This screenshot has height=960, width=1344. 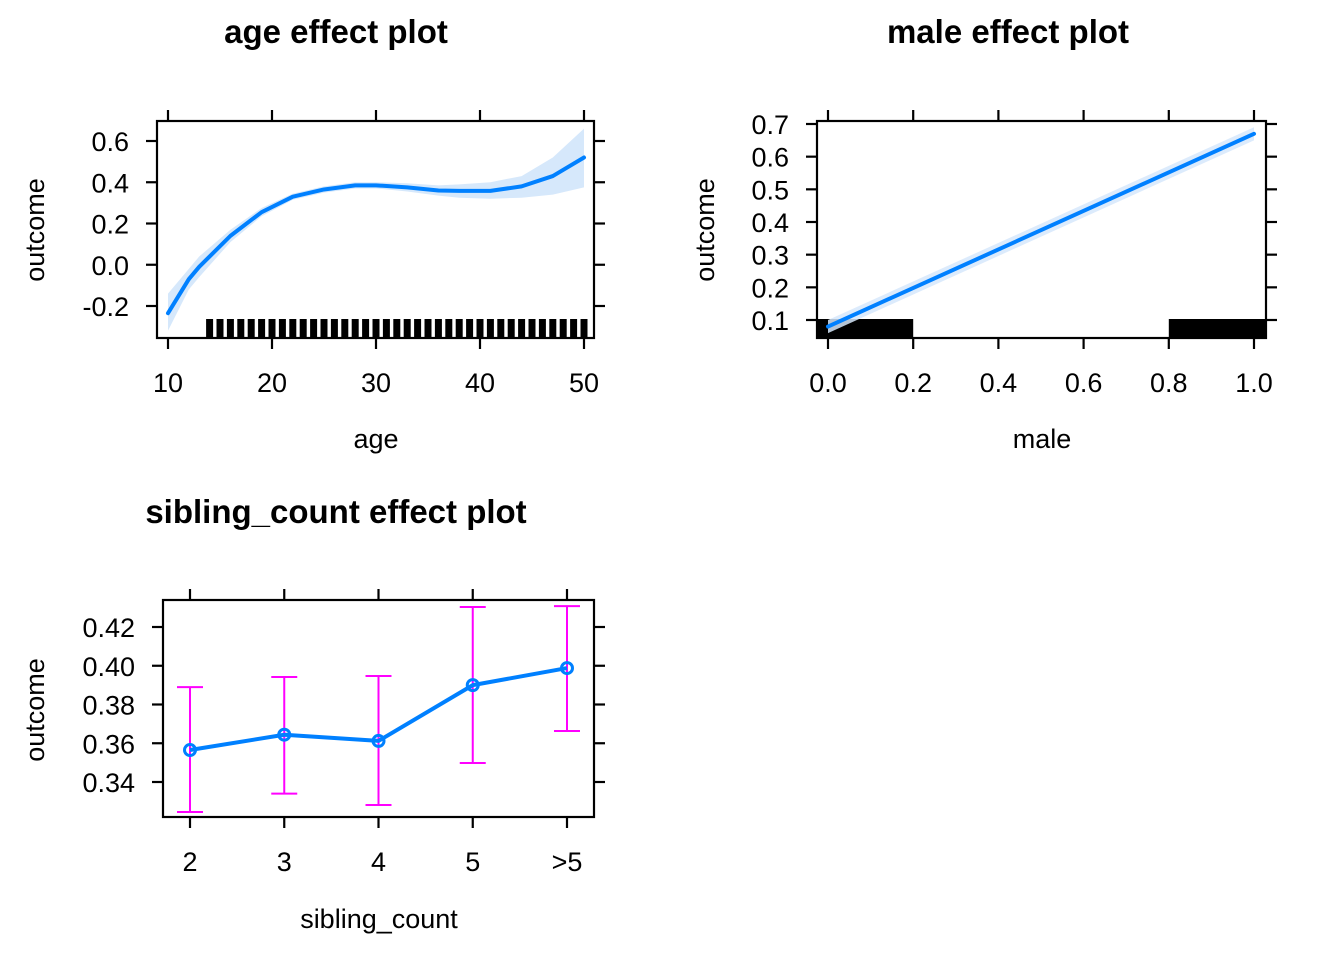 I want to click on sibling-count-panel-frame, so click(x=378, y=708).